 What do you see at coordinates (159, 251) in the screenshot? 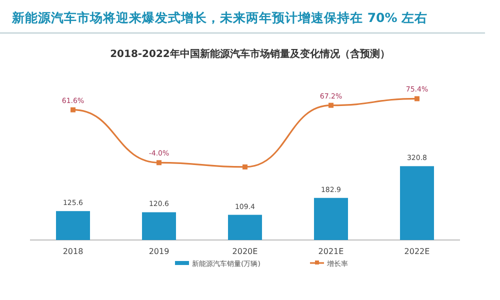
I see `x-tick-label: 2019` at bounding box center [159, 251].